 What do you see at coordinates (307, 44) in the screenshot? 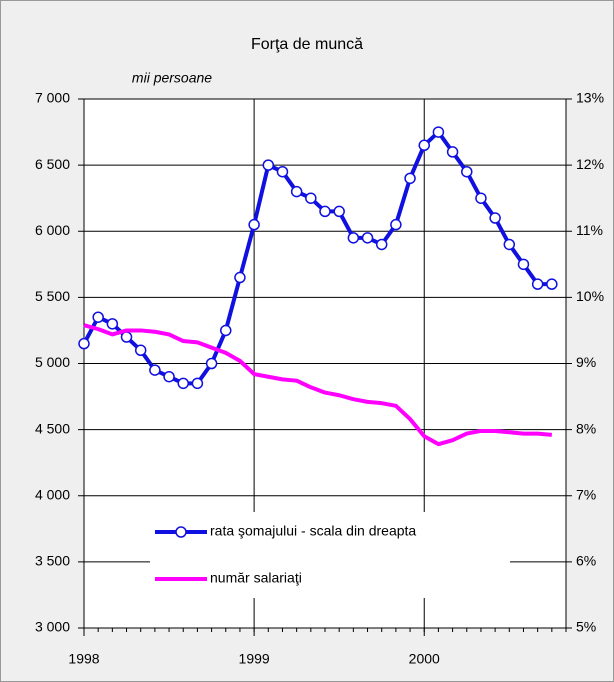
I see `chart-title: Forţa de muncă` at bounding box center [307, 44].